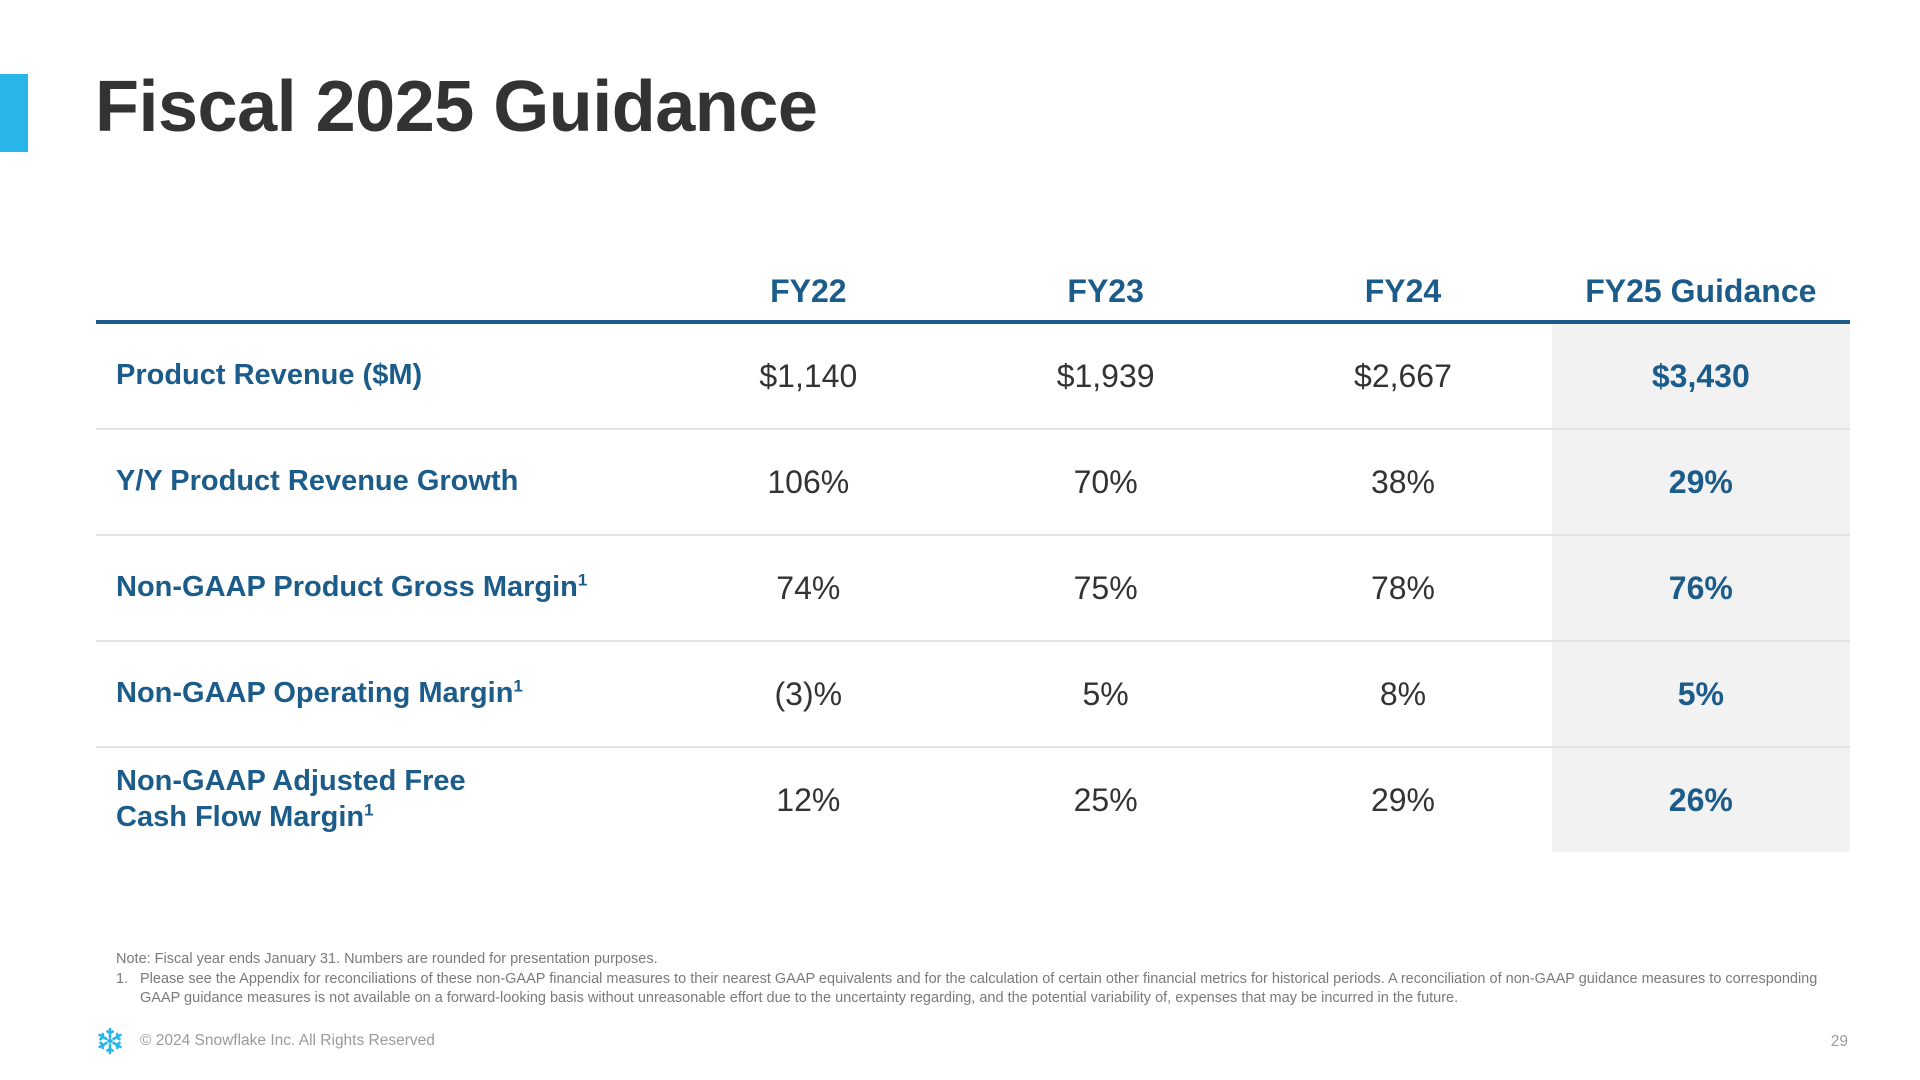  I want to click on footnote-number: 1., so click(122, 978).